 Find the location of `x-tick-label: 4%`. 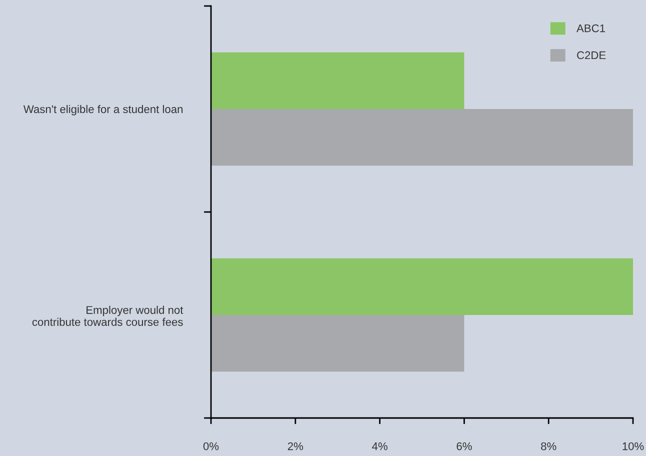

x-tick-label: 4% is located at coordinates (380, 446).